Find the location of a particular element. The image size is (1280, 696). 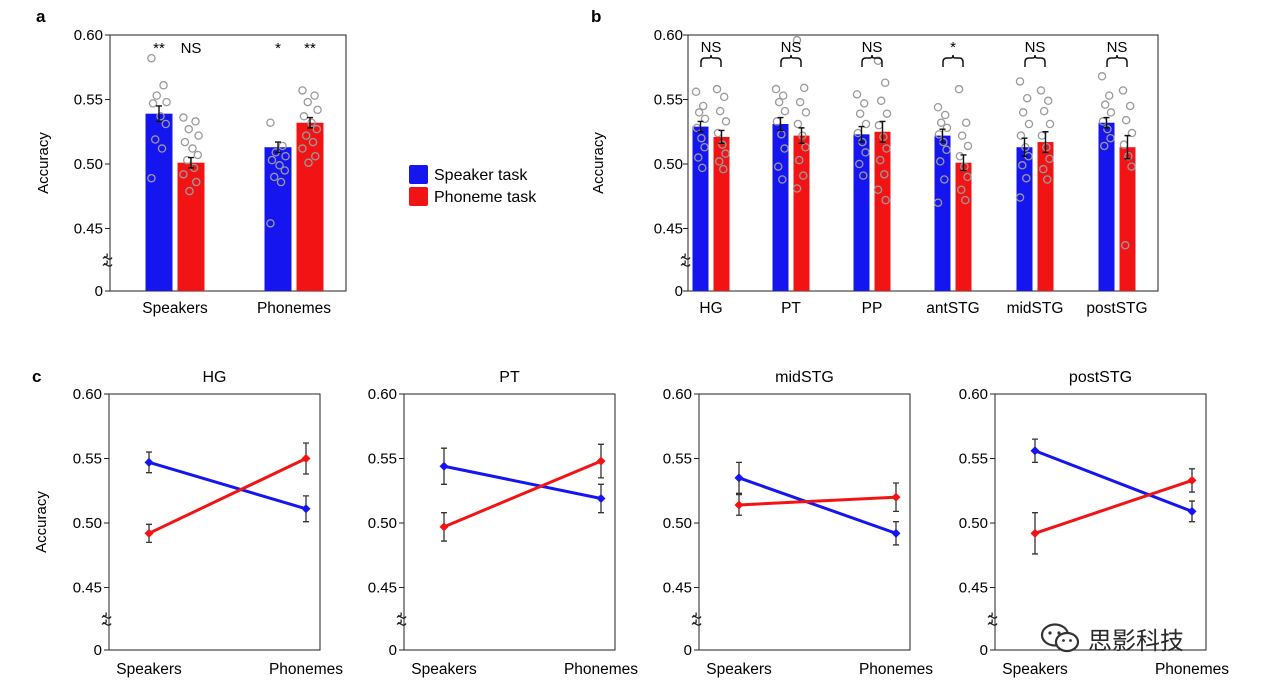

panel-b-bar-HG-speaker is located at coordinates (700, 208).